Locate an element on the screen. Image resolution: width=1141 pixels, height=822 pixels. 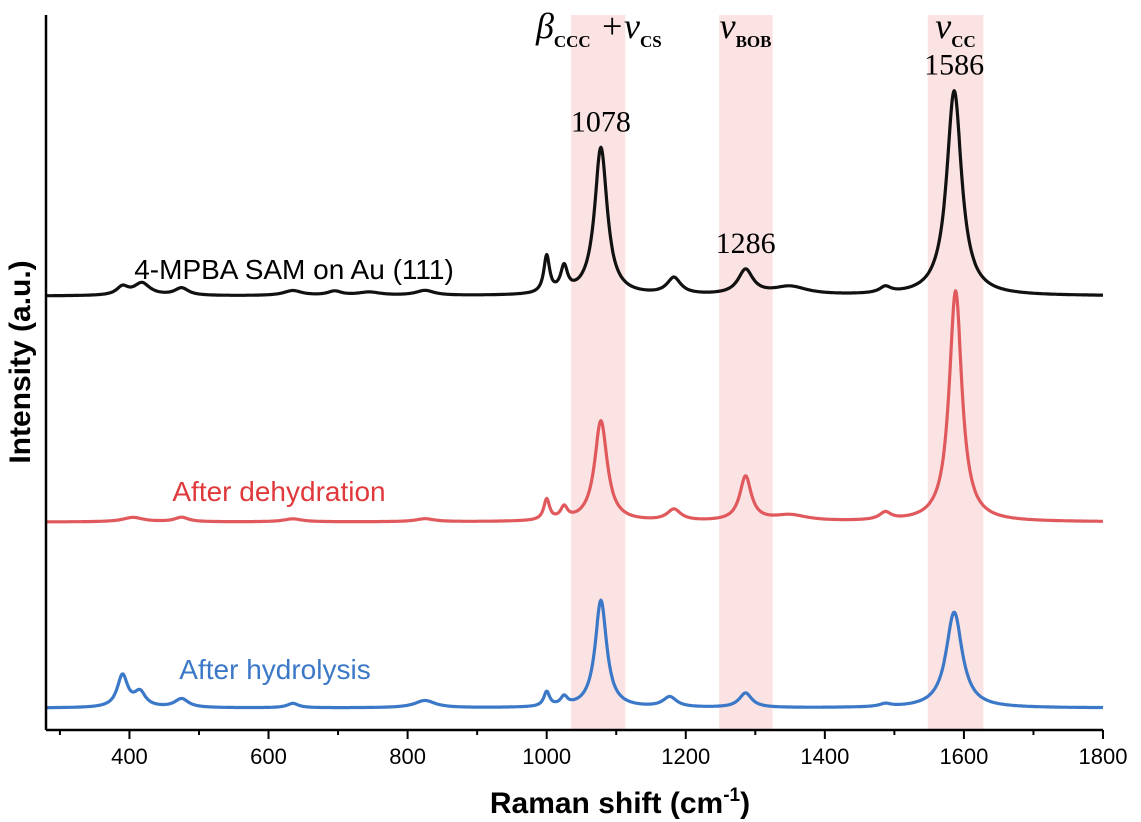
x-tick-label-1200: 1200 is located at coordinates (685, 756).